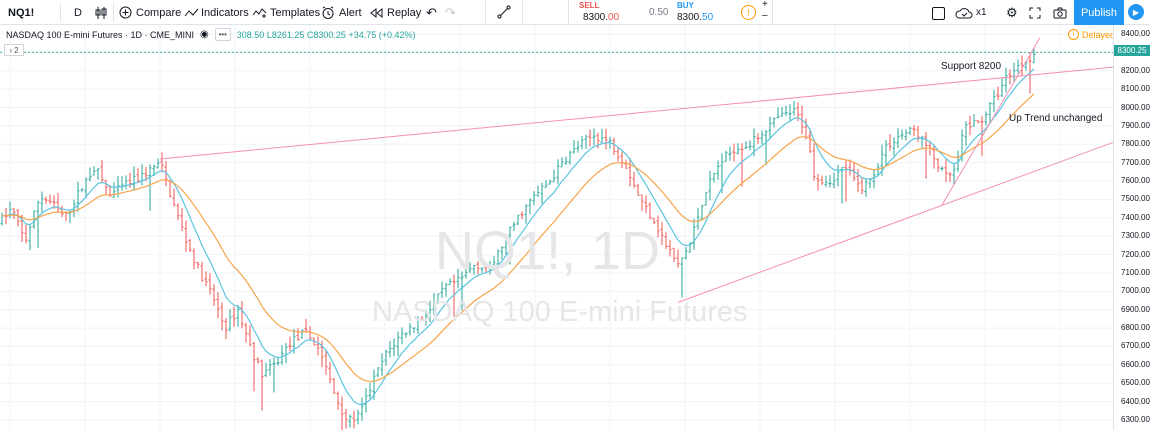  I want to click on cloud-save-button: x1, so click(971, 12).